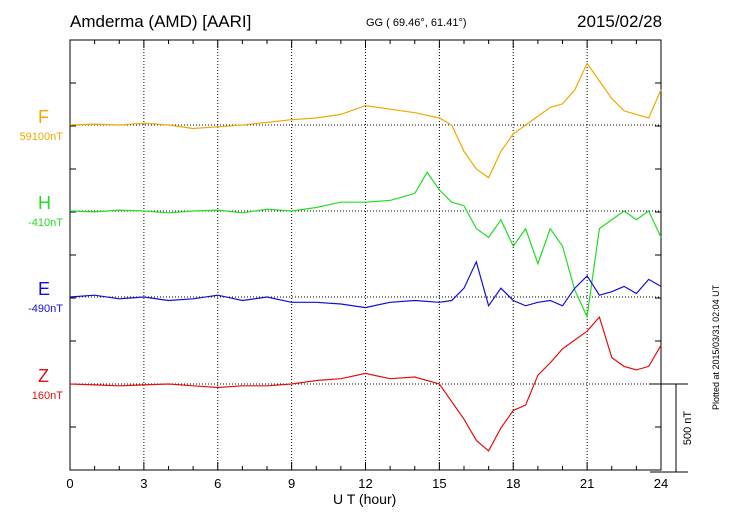 The width and height of the screenshot is (730, 520). I want to click on component-label-z: Z, so click(43, 376).